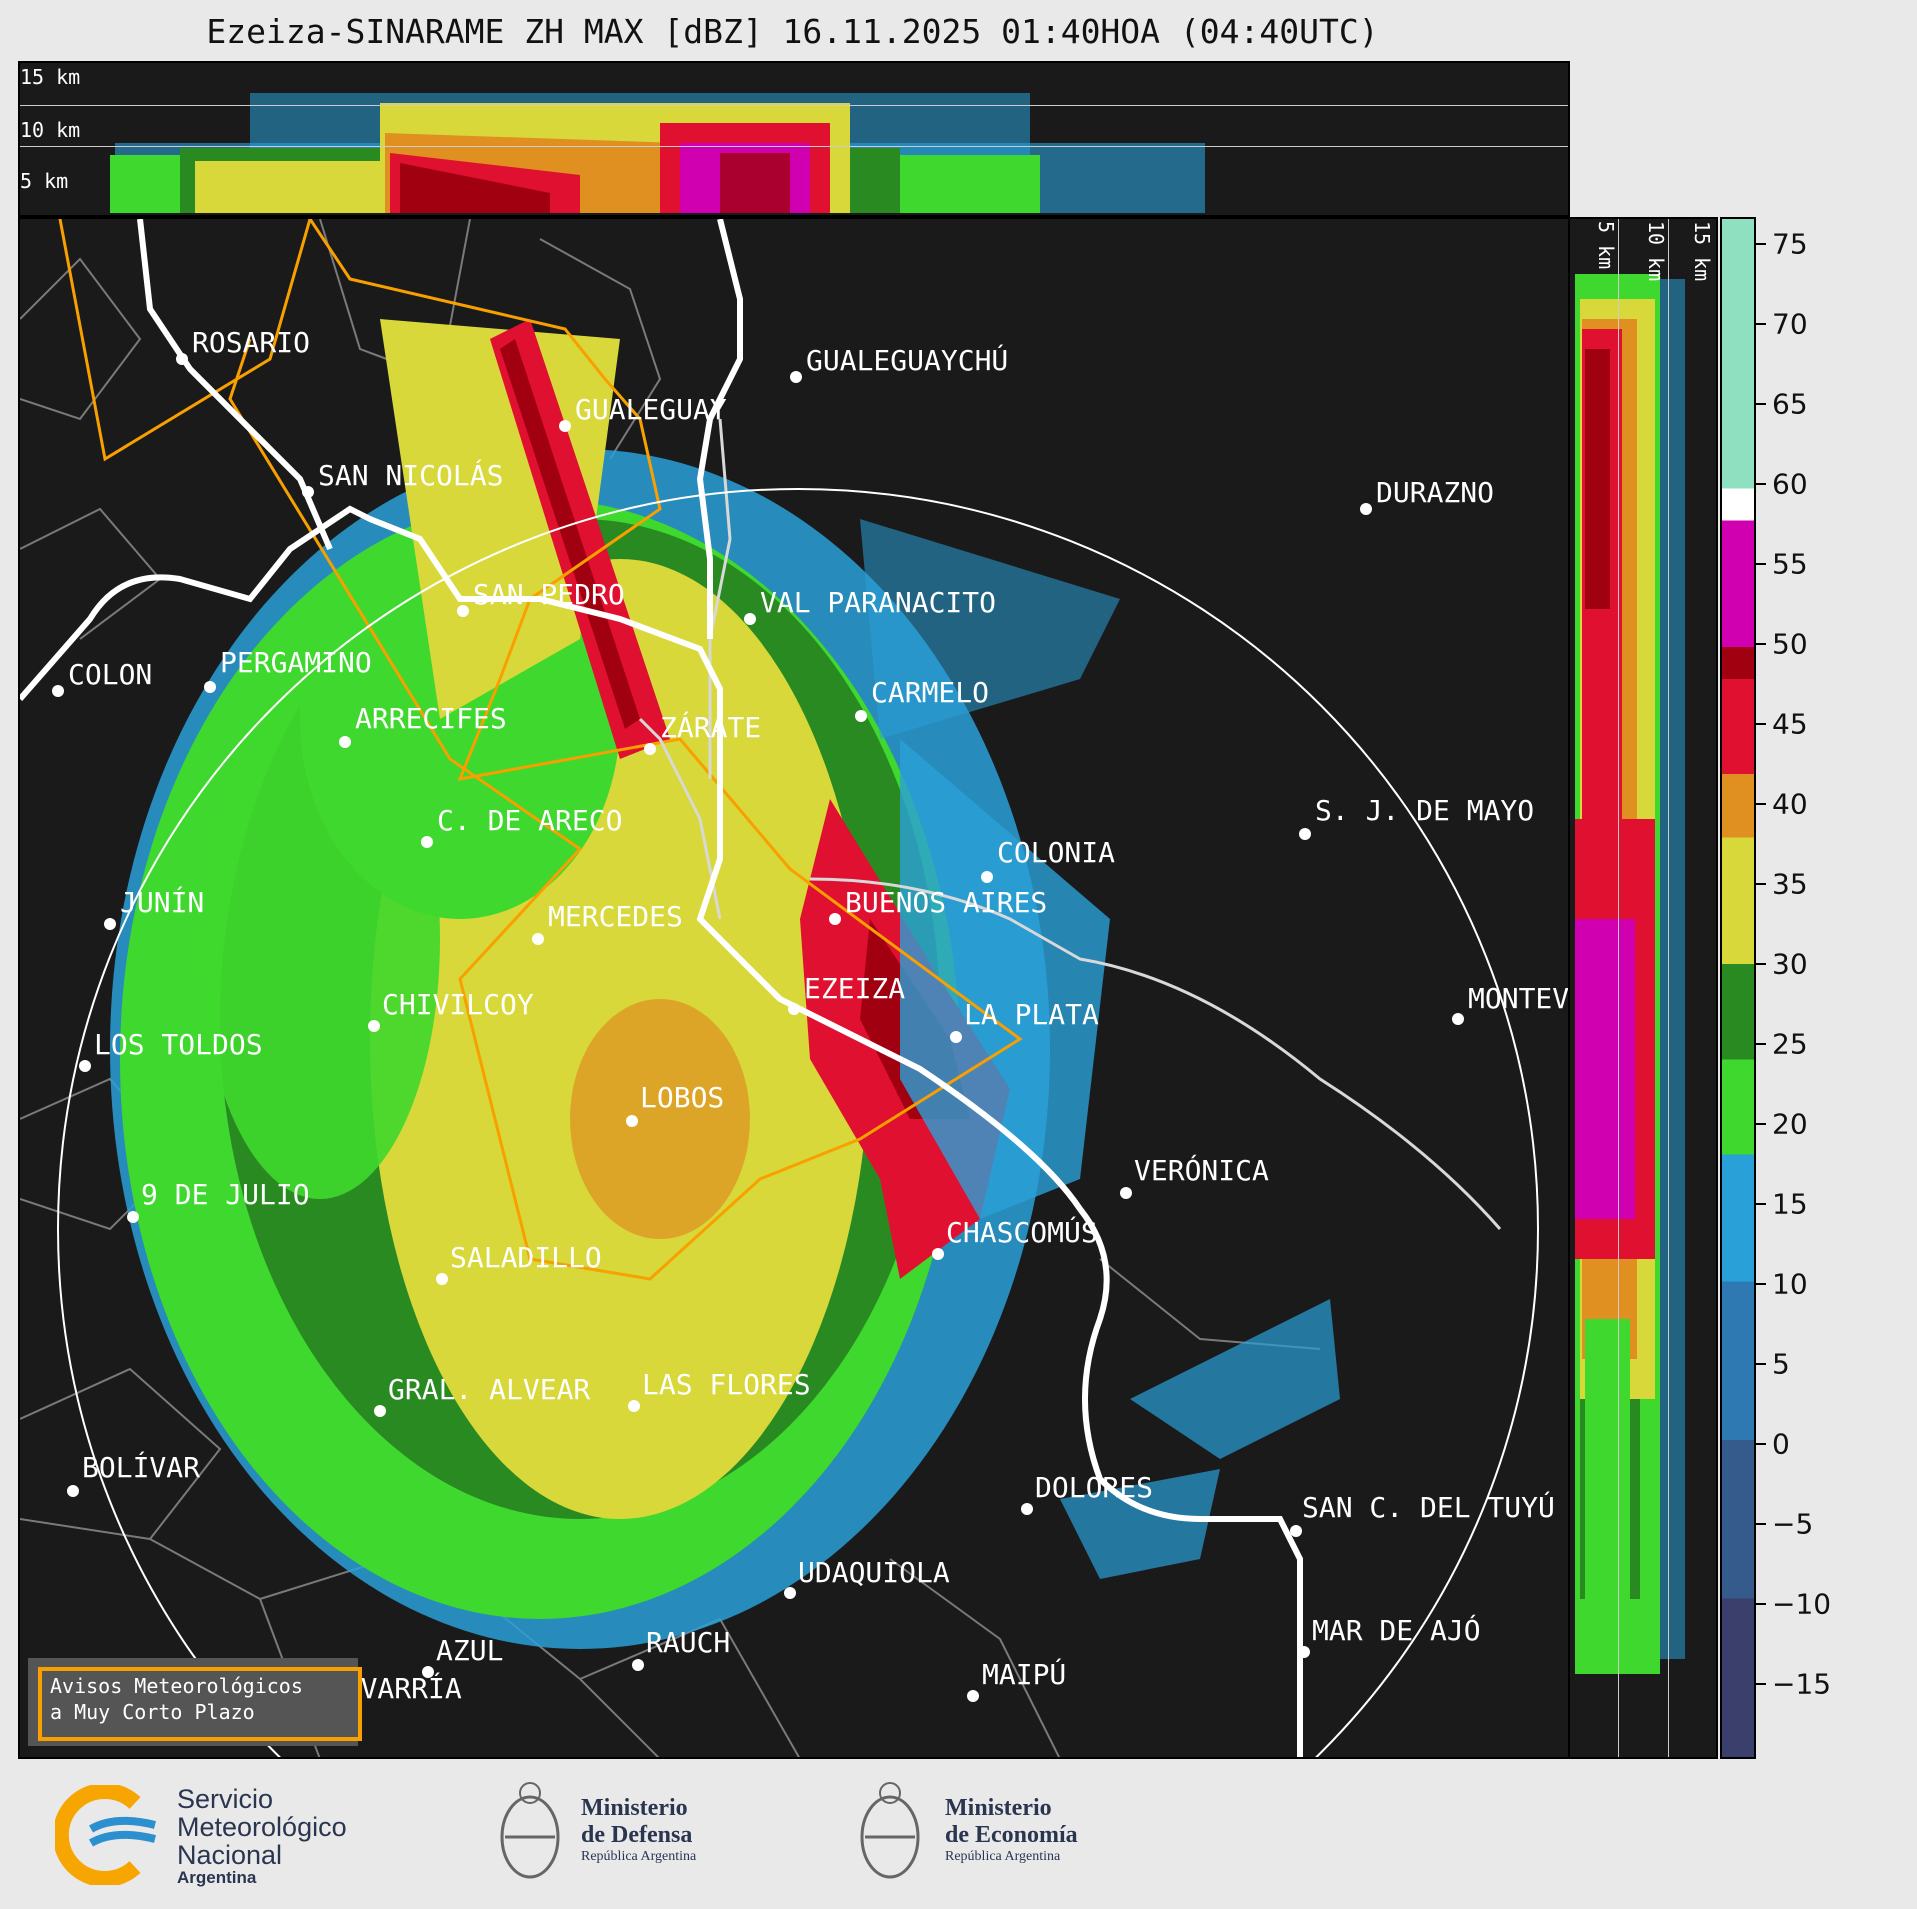 The image size is (1917, 1909). Describe the element at coordinates (1201, 1170) in the screenshot. I see `city-label-veronica: VERÓNICA` at that location.